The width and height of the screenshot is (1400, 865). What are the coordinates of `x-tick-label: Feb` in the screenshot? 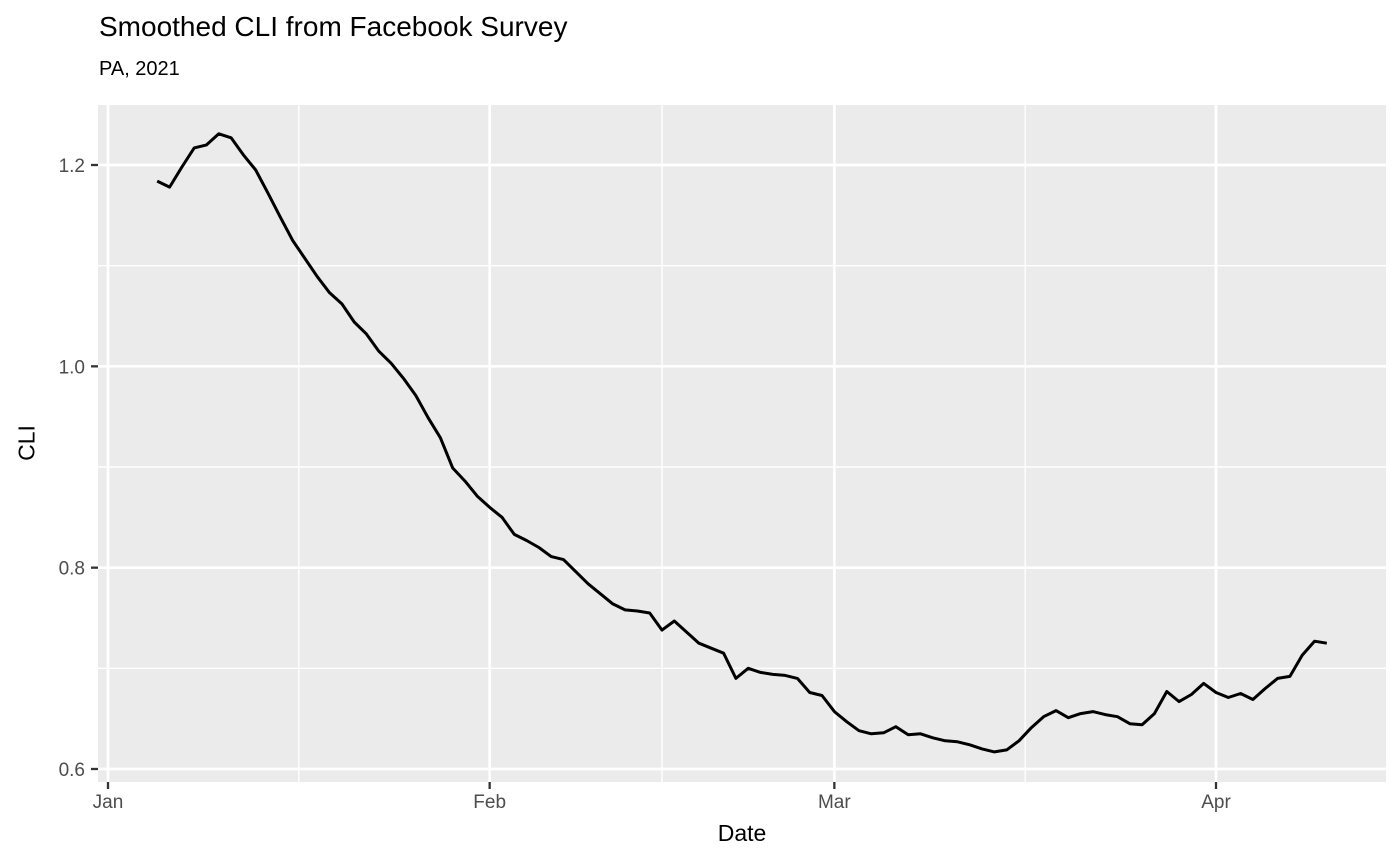 It's located at (489, 802).